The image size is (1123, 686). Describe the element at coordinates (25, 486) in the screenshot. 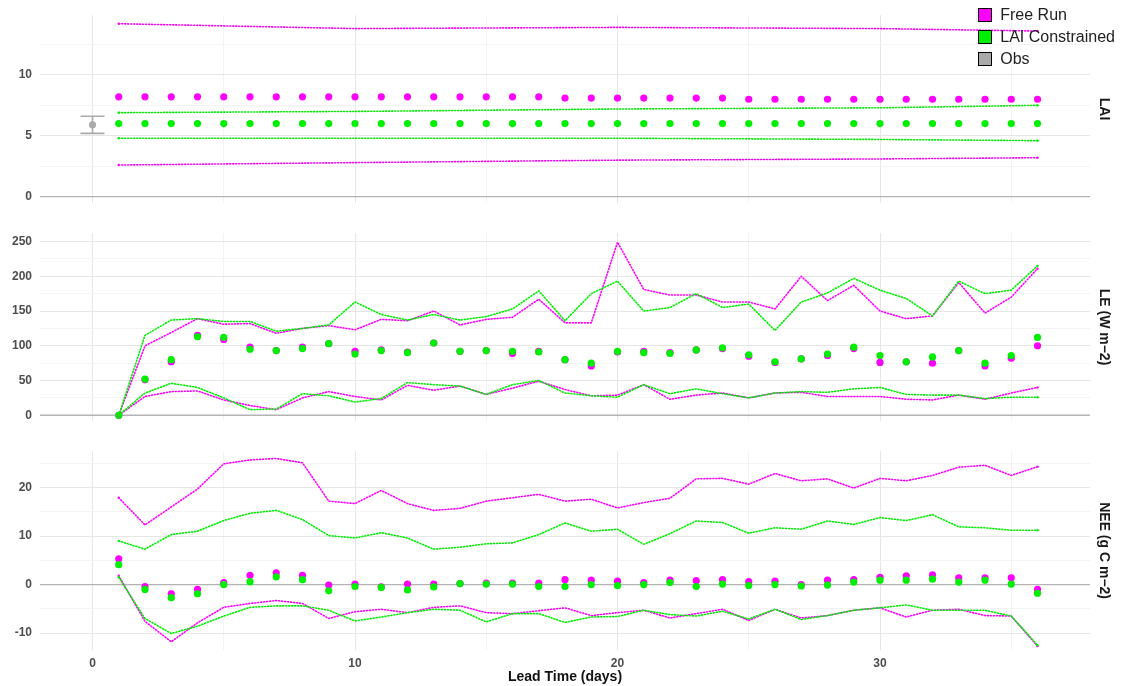

I see `y-tick-label: 20` at that location.